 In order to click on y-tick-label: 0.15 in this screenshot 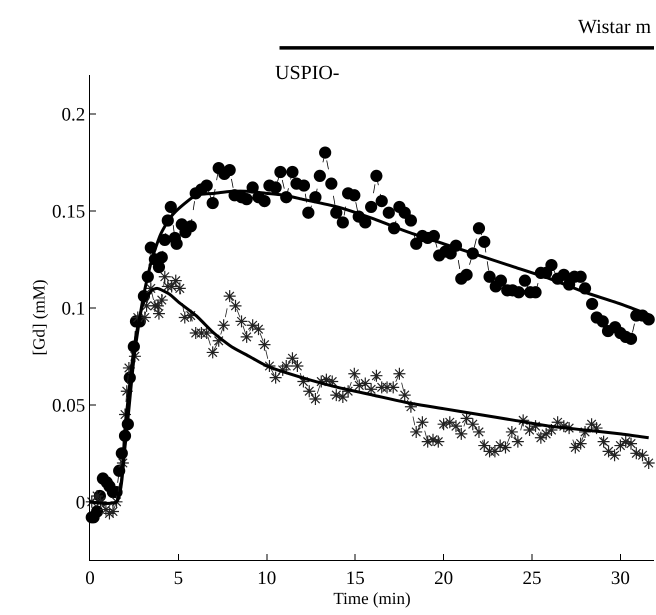, I will do `click(69, 211)`.